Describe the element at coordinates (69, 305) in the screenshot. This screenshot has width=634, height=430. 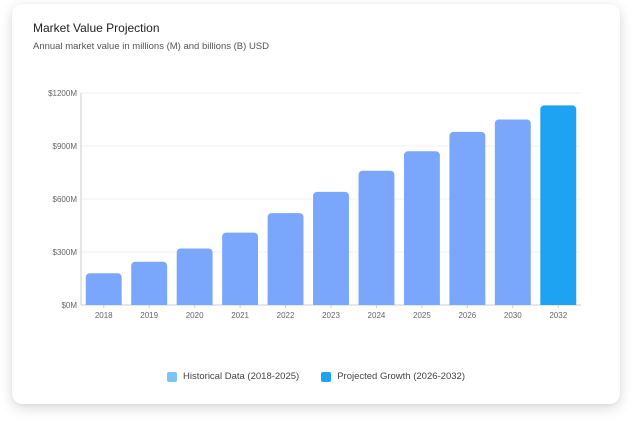
I see `y-tick-label: $0M` at that location.